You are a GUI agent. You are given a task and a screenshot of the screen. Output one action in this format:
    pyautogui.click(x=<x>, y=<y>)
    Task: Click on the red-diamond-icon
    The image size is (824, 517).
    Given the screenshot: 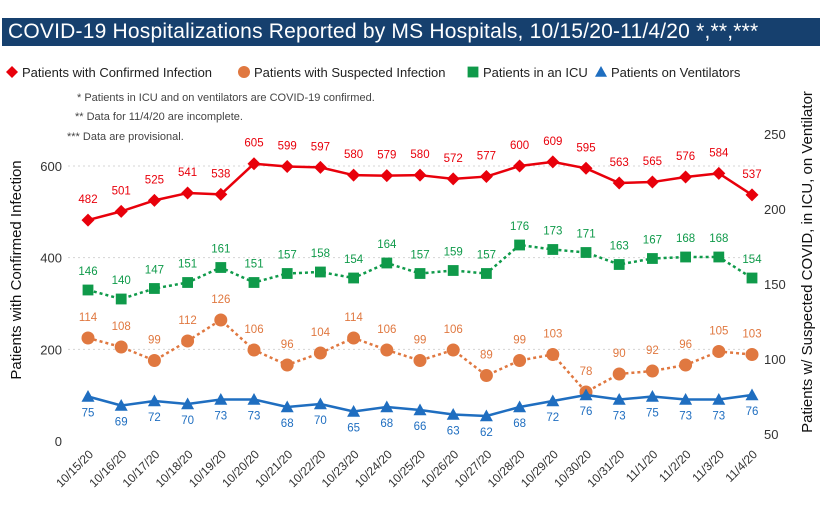 What is the action you would take?
    pyautogui.click(x=12, y=72)
    